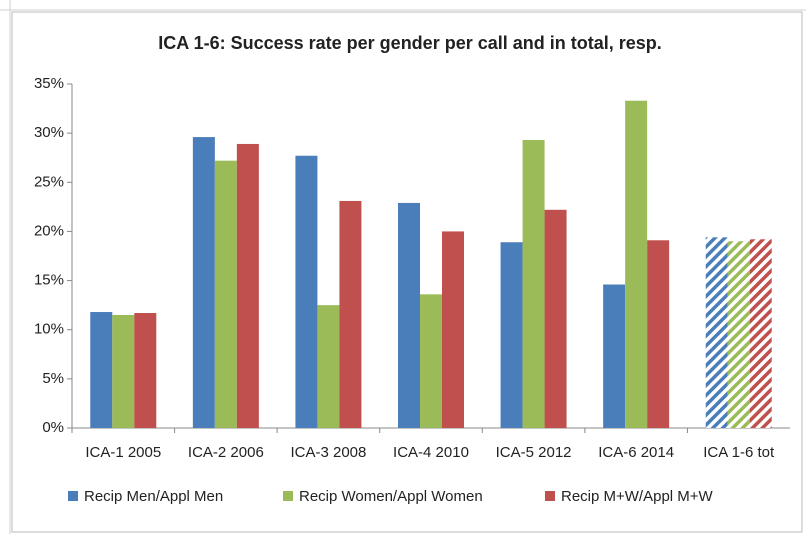 This screenshot has height=534, width=806. I want to click on y-tick-label: 15%, so click(49, 280).